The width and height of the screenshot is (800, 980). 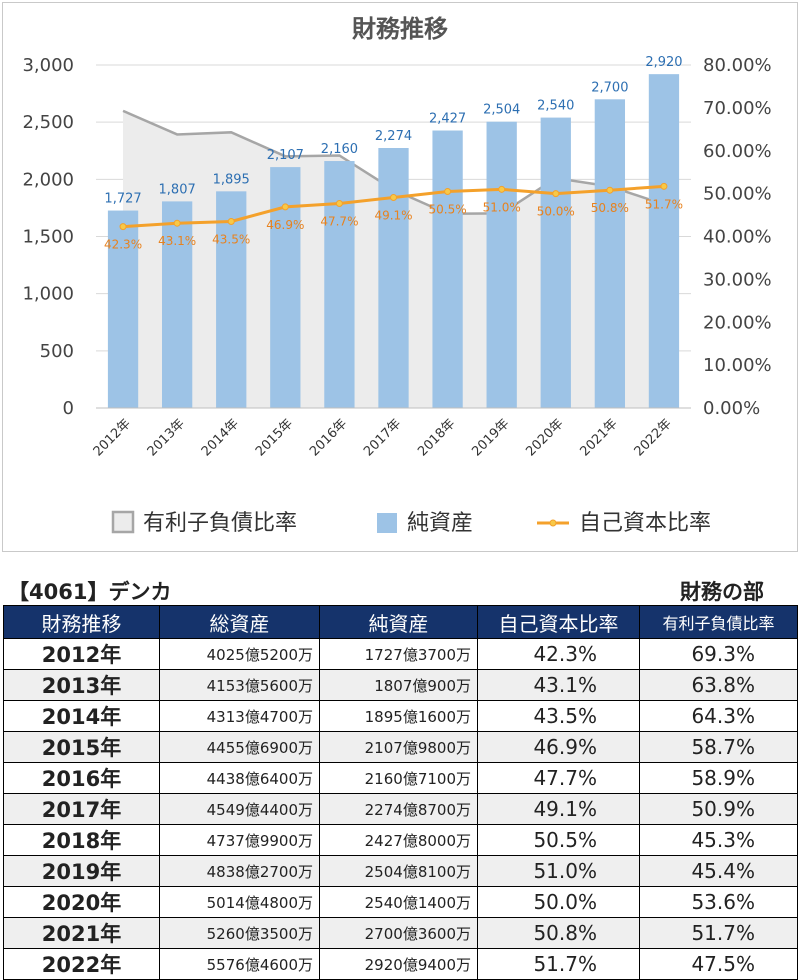 I want to click on row-net-assets: 1895億1600万, so click(x=398, y=716).